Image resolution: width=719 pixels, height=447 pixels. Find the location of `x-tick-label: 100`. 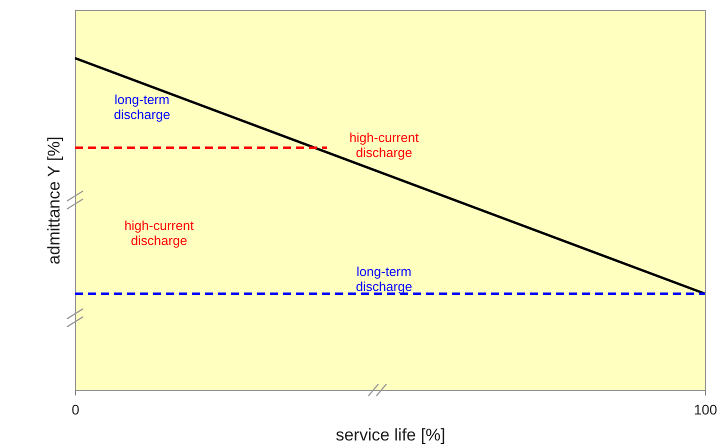

x-tick-label: 100 is located at coordinates (706, 410).